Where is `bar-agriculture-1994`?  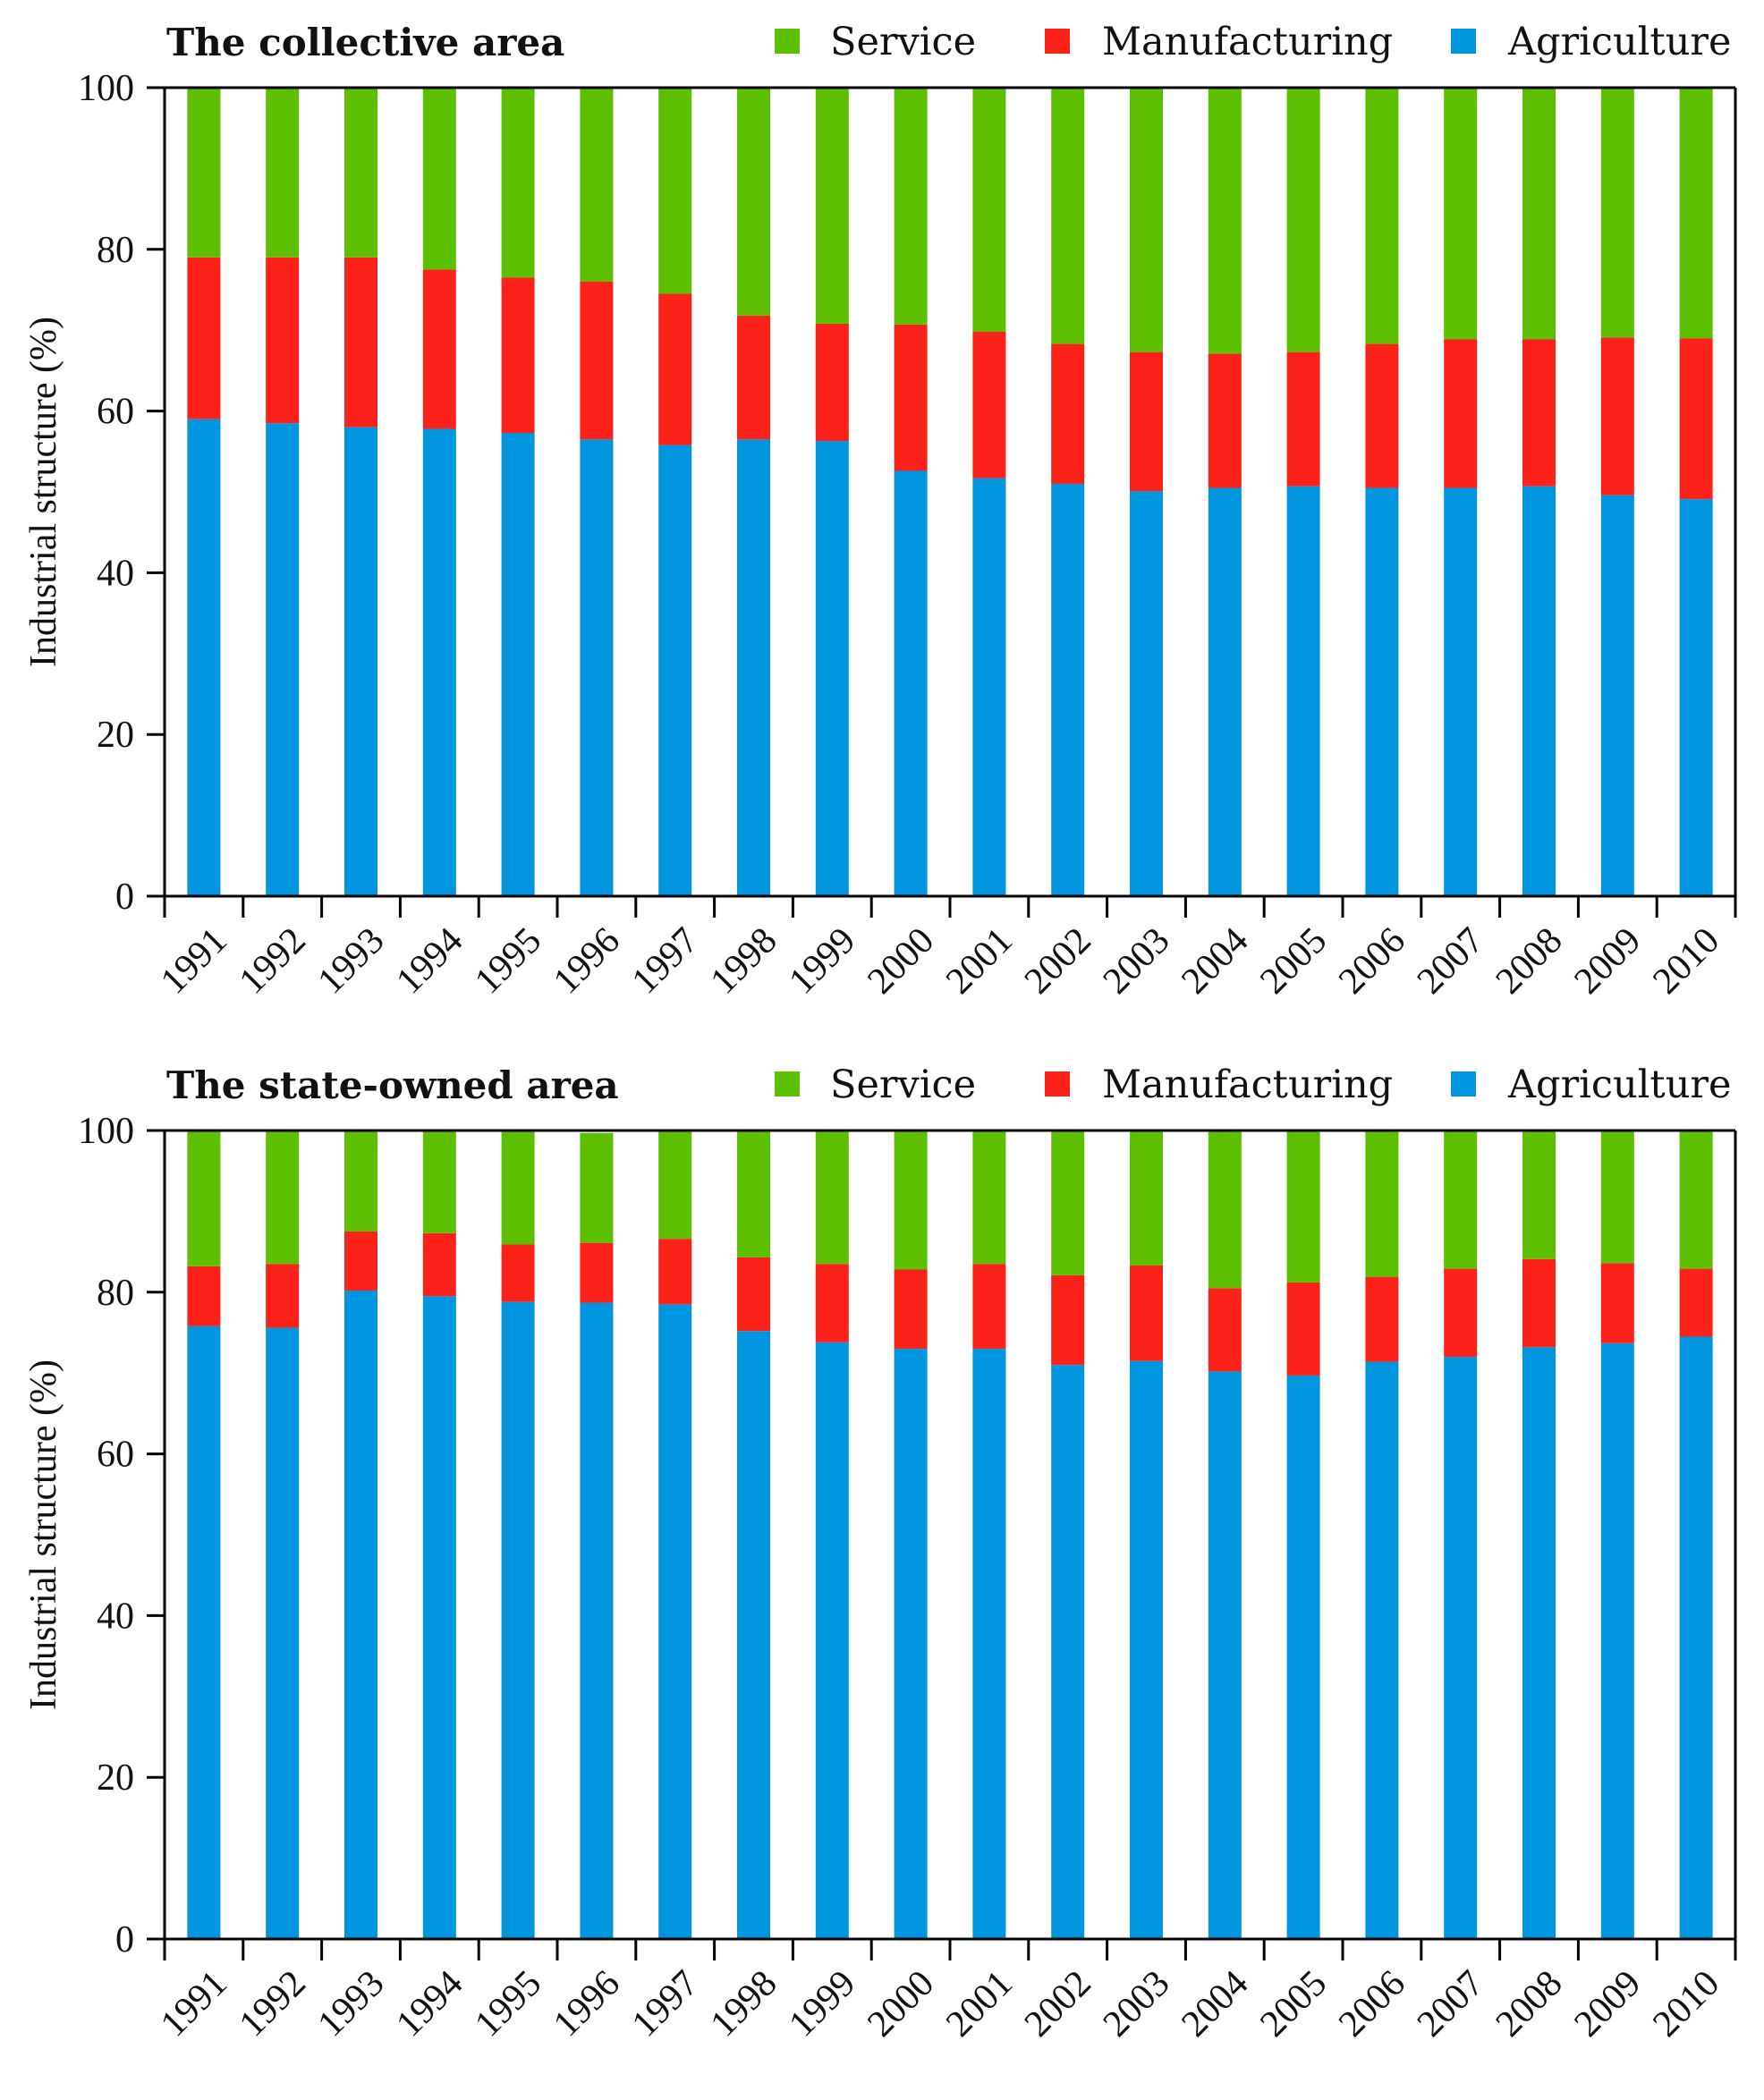 bar-agriculture-1994 is located at coordinates (439, 1617).